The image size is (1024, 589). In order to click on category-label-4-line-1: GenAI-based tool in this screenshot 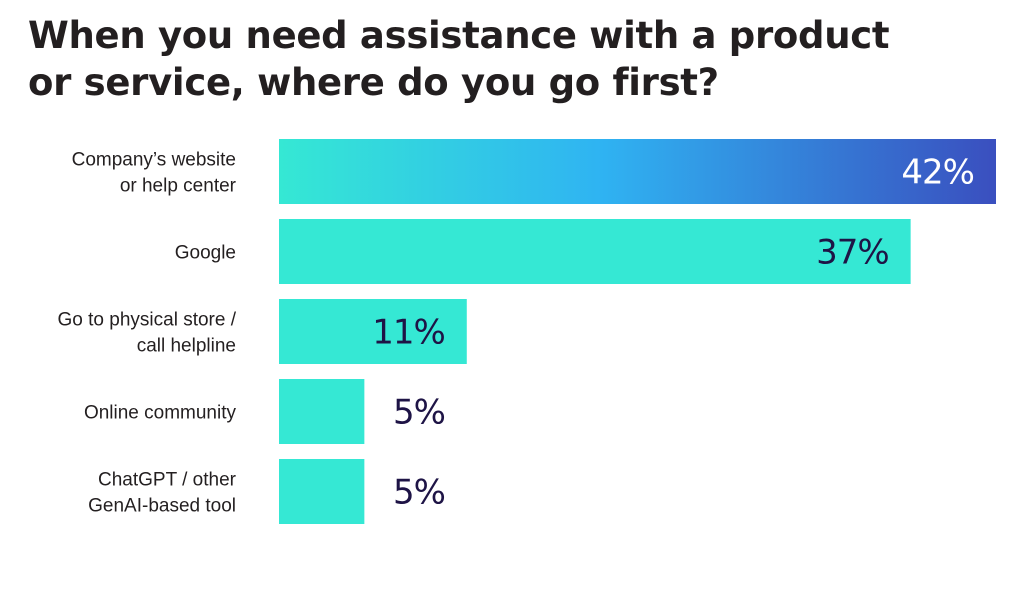, I will do `click(162, 506)`.